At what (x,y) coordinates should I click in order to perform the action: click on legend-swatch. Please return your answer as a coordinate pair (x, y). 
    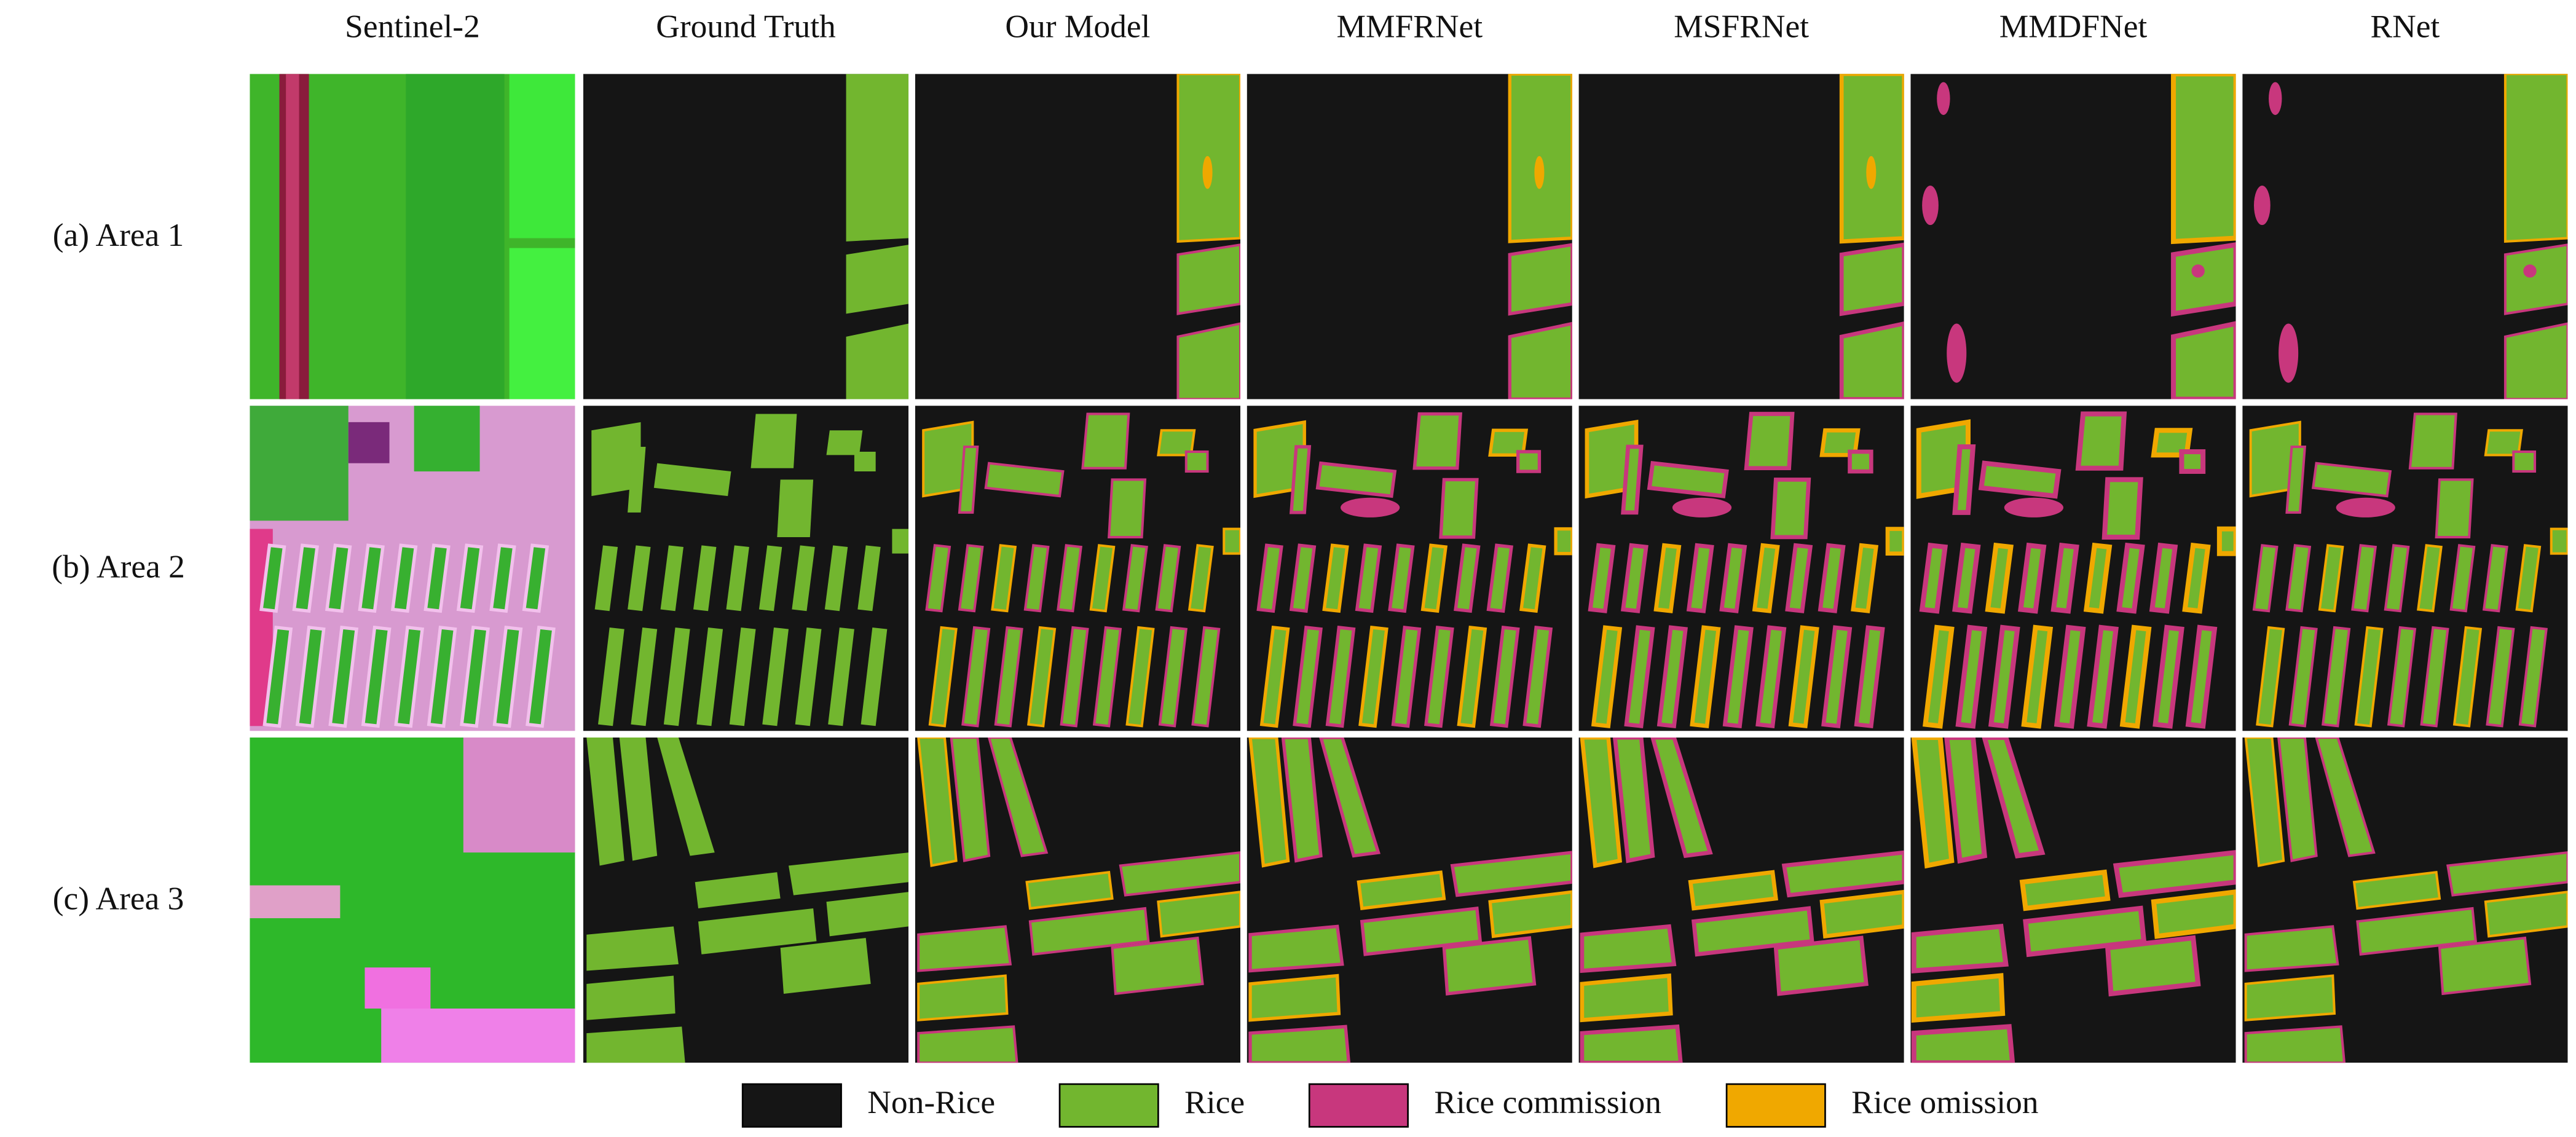
    Looking at the image, I should click on (1358, 1106).